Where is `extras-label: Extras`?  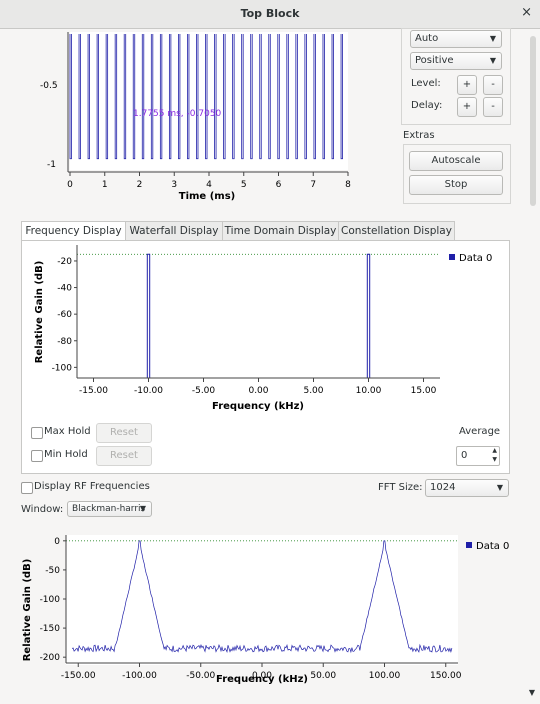
extras-label: Extras is located at coordinates (419, 135).